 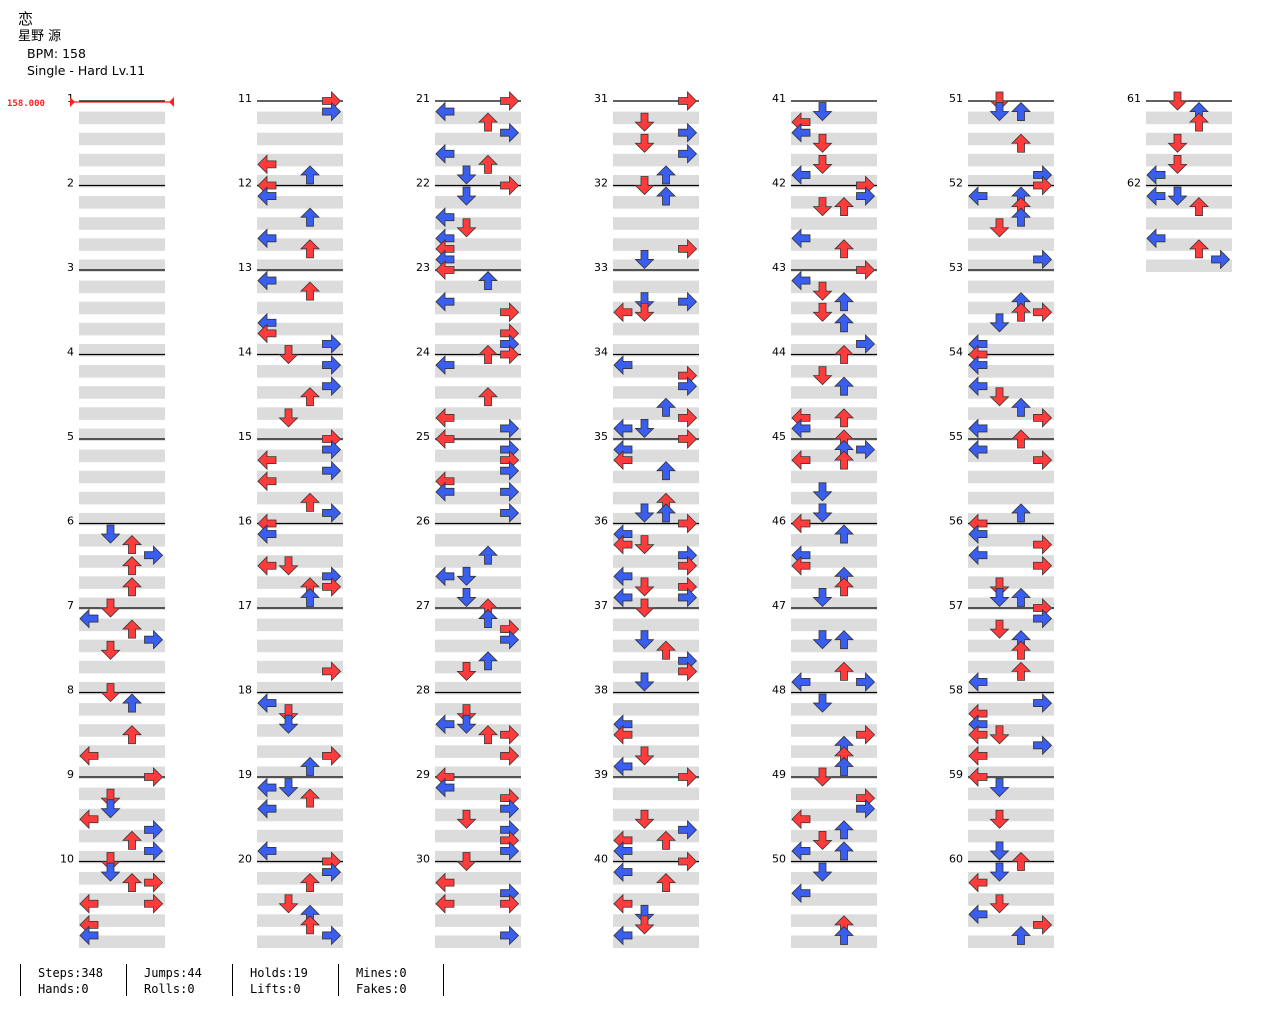 What do you see at coordinates (171, 102) in the screenshot?
I see `bpm-marker-right` at bounding box center [171, 102].